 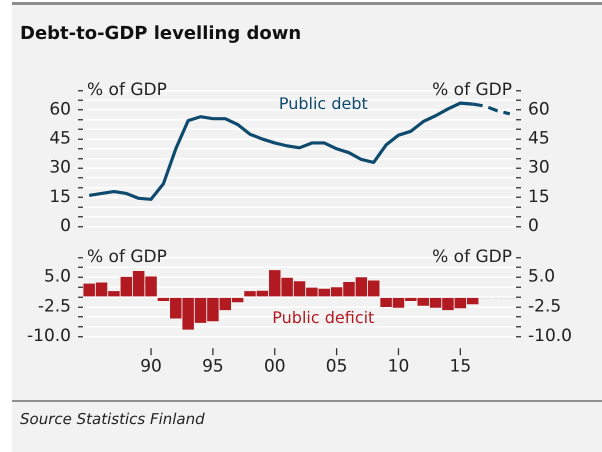 I want to click on x-tick-label: 00, so click(x=275, y=366).